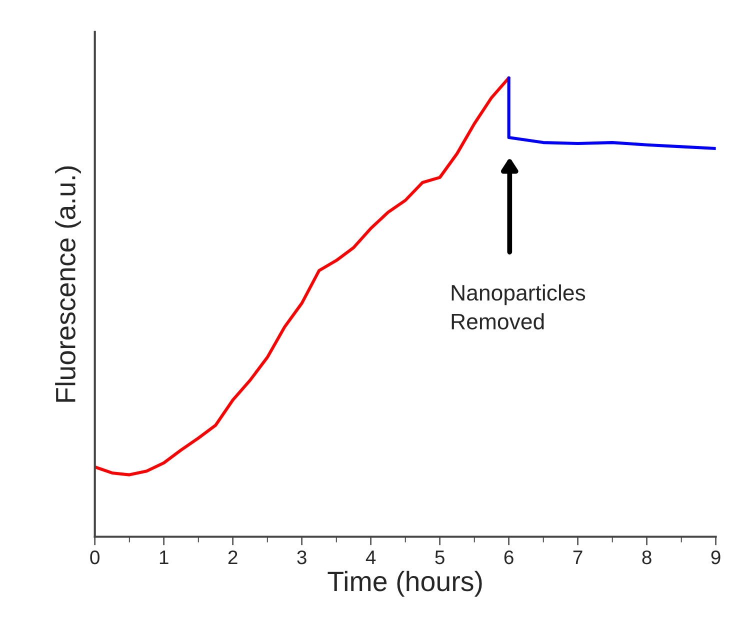  Describe the element at coordinates (519, 307) in the screenshot. I see `annotation: Nanoparticles Removed` at that location.